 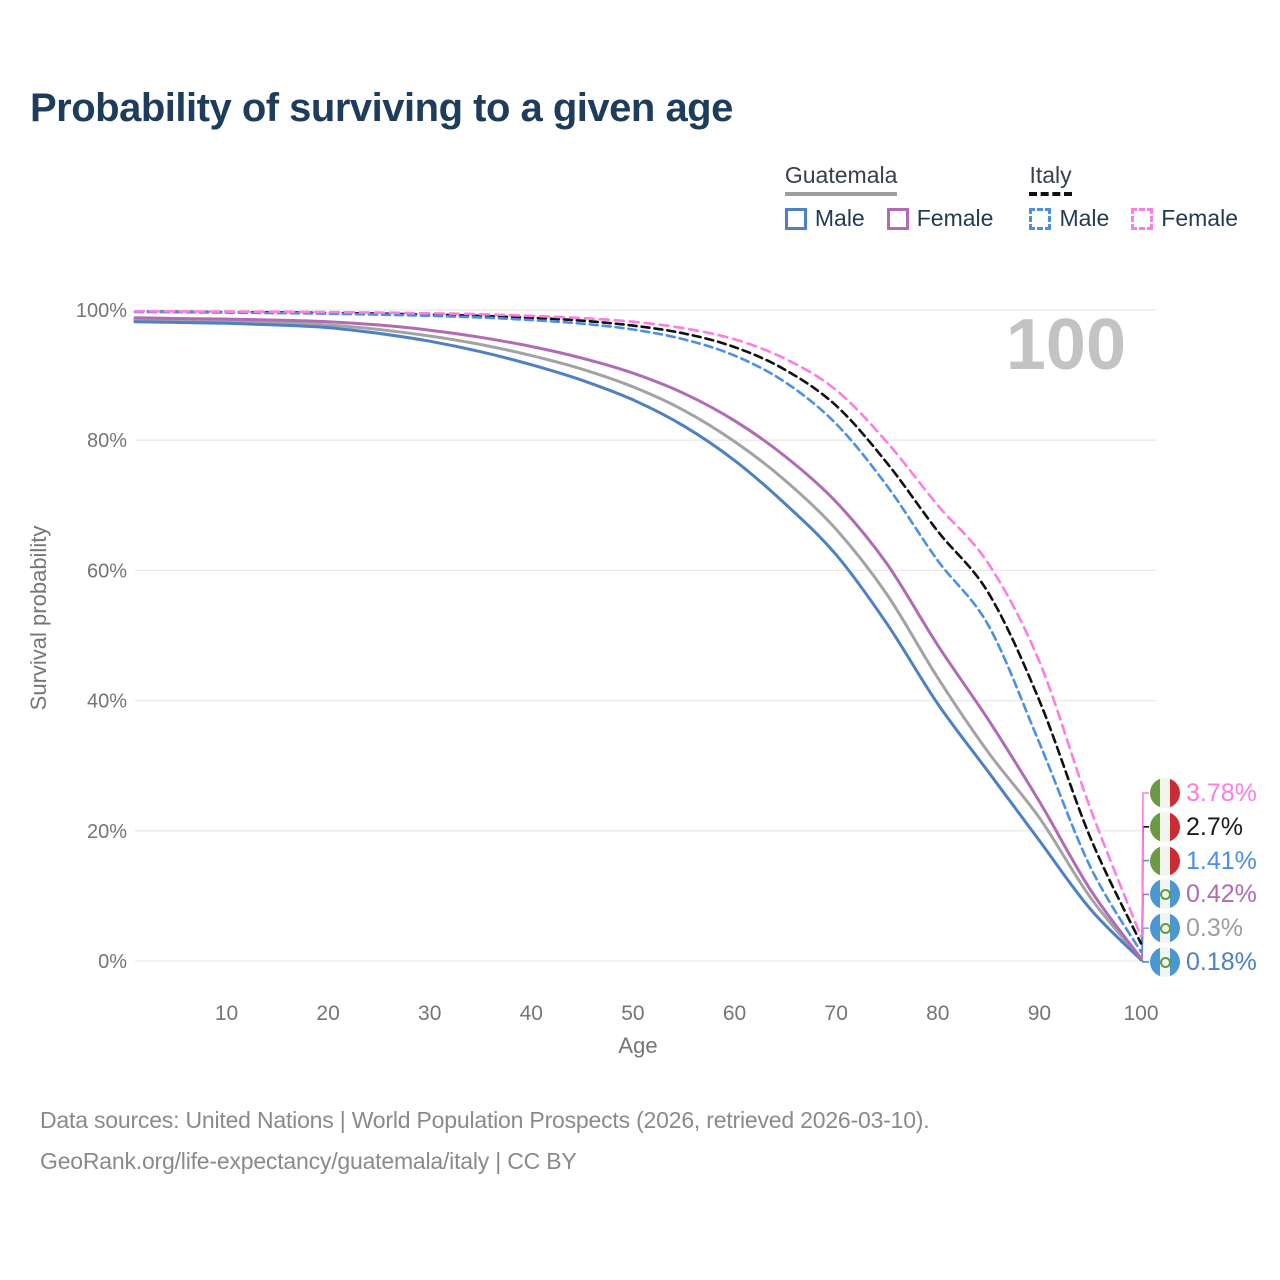 I want to click on legend-item-italy-female: Female, so click(x=1184, y=218).